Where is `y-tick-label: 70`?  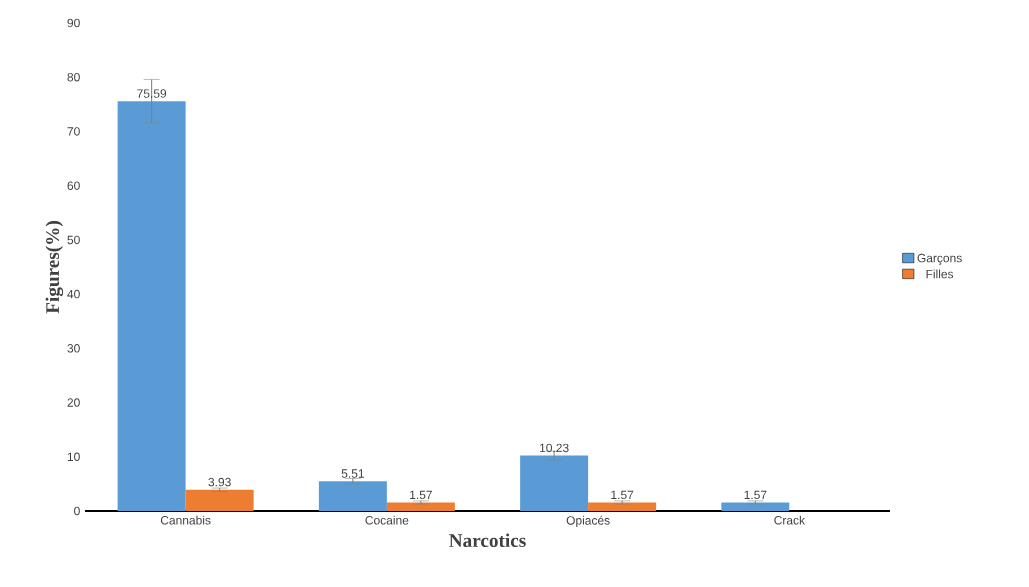 y-tick-label: 70 is located at coordinates (73, 131).